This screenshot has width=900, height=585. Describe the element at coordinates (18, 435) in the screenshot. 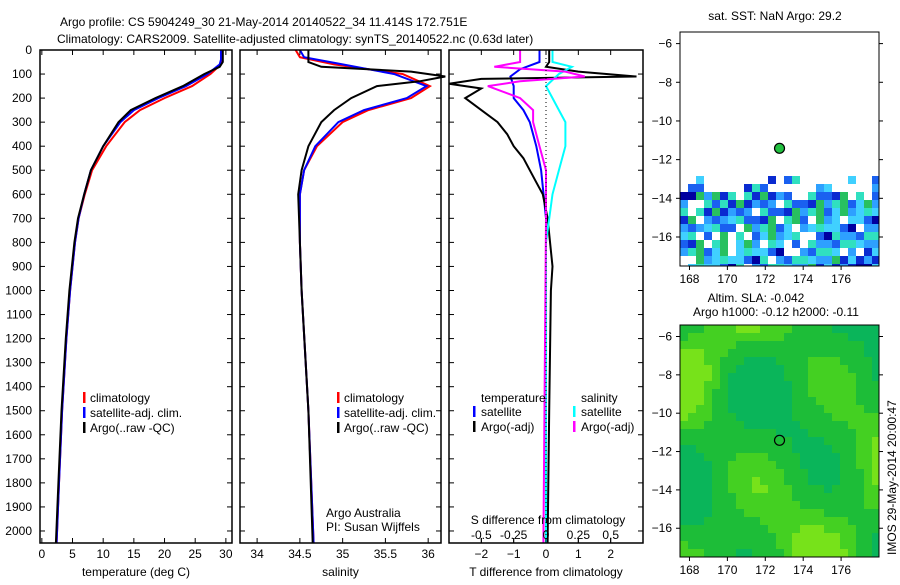

I see `y-tick-label: 1600` at that location.